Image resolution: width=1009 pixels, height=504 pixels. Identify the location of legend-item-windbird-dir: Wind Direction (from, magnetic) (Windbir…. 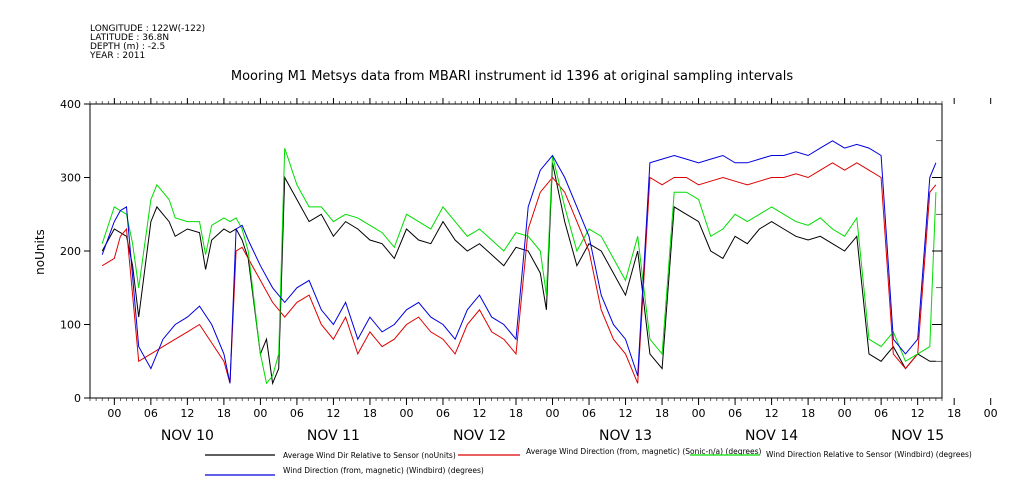
(344, 471).